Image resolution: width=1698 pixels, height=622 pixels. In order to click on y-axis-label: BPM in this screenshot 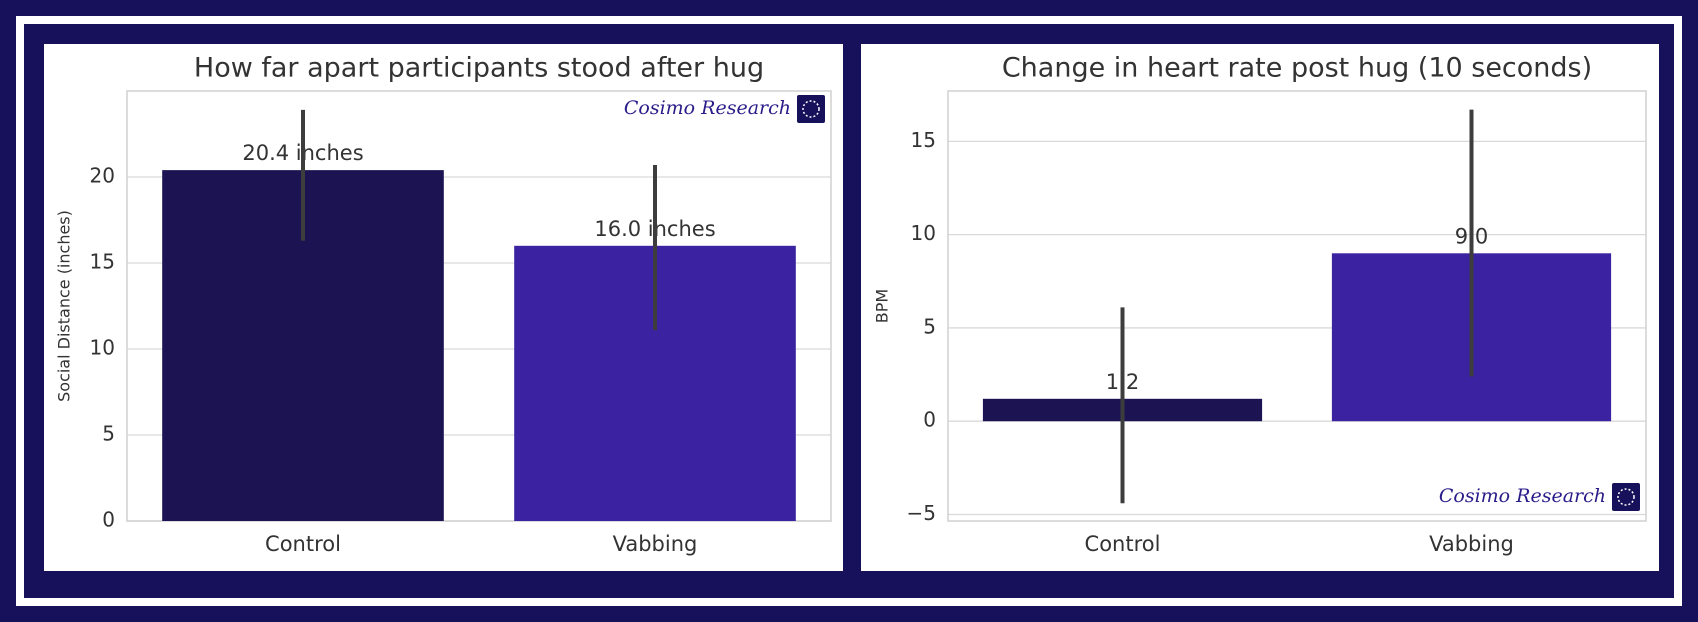, I will do `click(882, 306)`.